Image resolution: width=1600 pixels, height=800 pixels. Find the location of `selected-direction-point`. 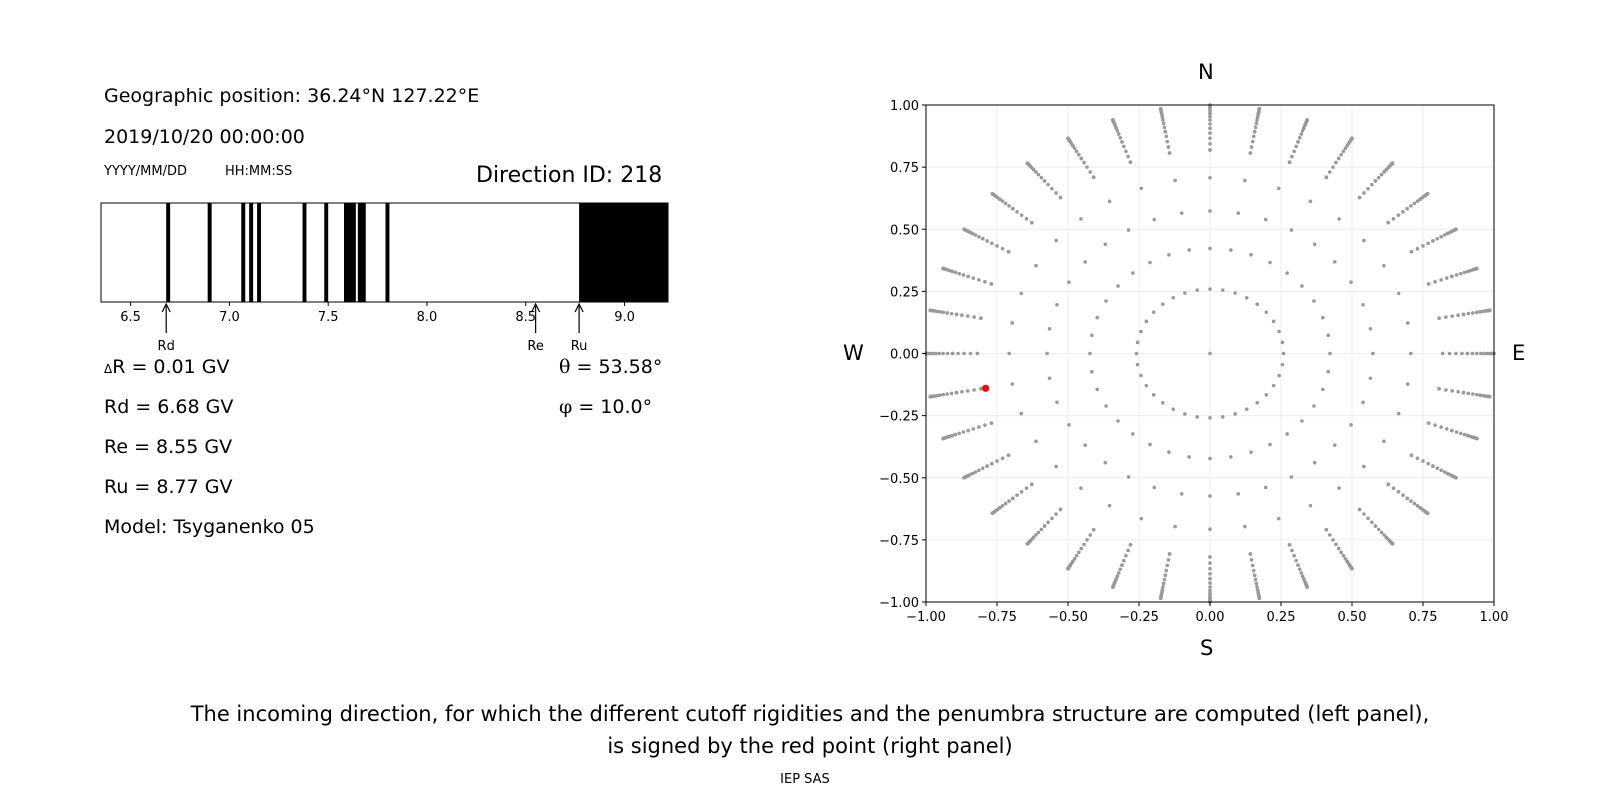

selected-direction-point is located at coordinates (986, 388).